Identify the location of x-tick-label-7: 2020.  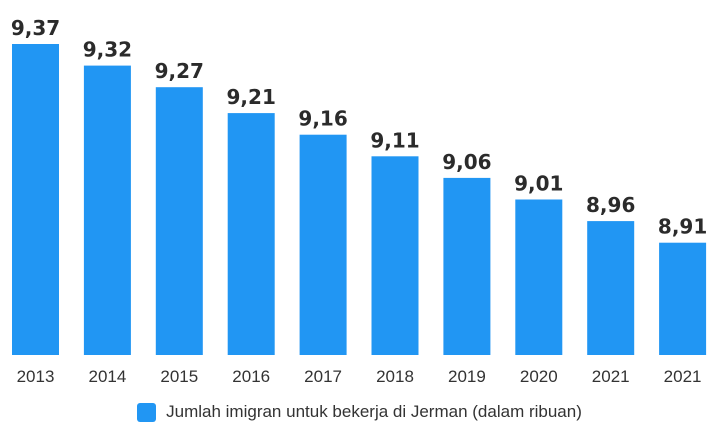
(539, 376).